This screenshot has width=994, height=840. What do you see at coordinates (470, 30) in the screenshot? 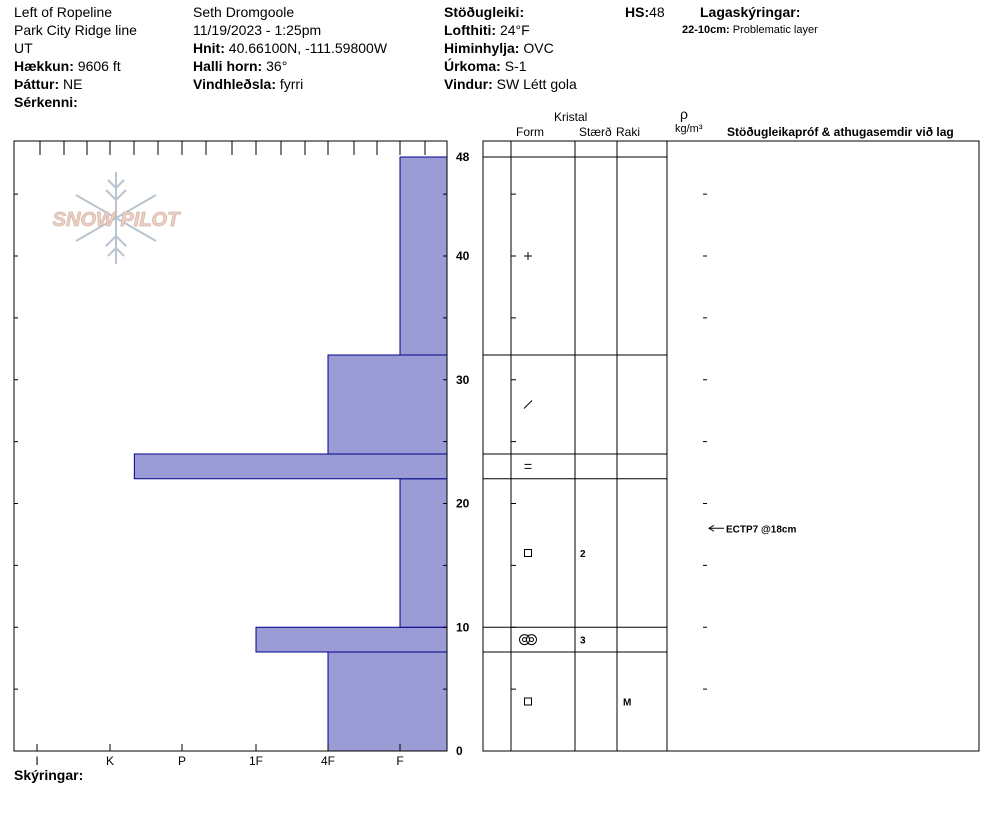
I see `air-temp-label: Lofthiti:` at bounding box center [470, 30].